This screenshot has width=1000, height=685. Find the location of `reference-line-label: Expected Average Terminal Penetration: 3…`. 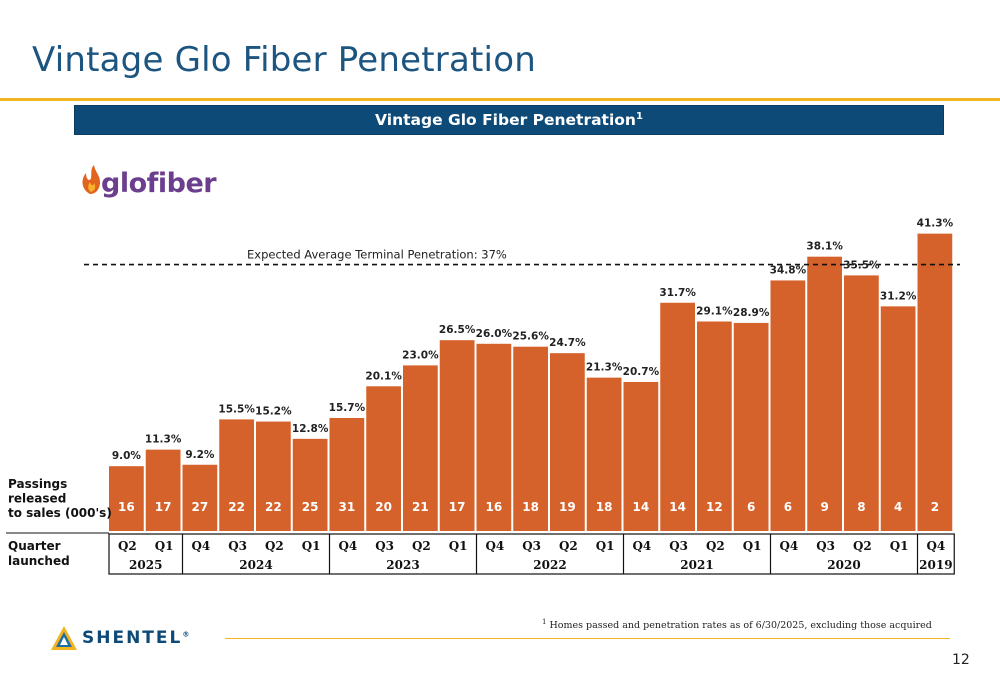

reference-line-label: Expected Average Terminal Penetration: 3… is located at coordinates (377, 255).